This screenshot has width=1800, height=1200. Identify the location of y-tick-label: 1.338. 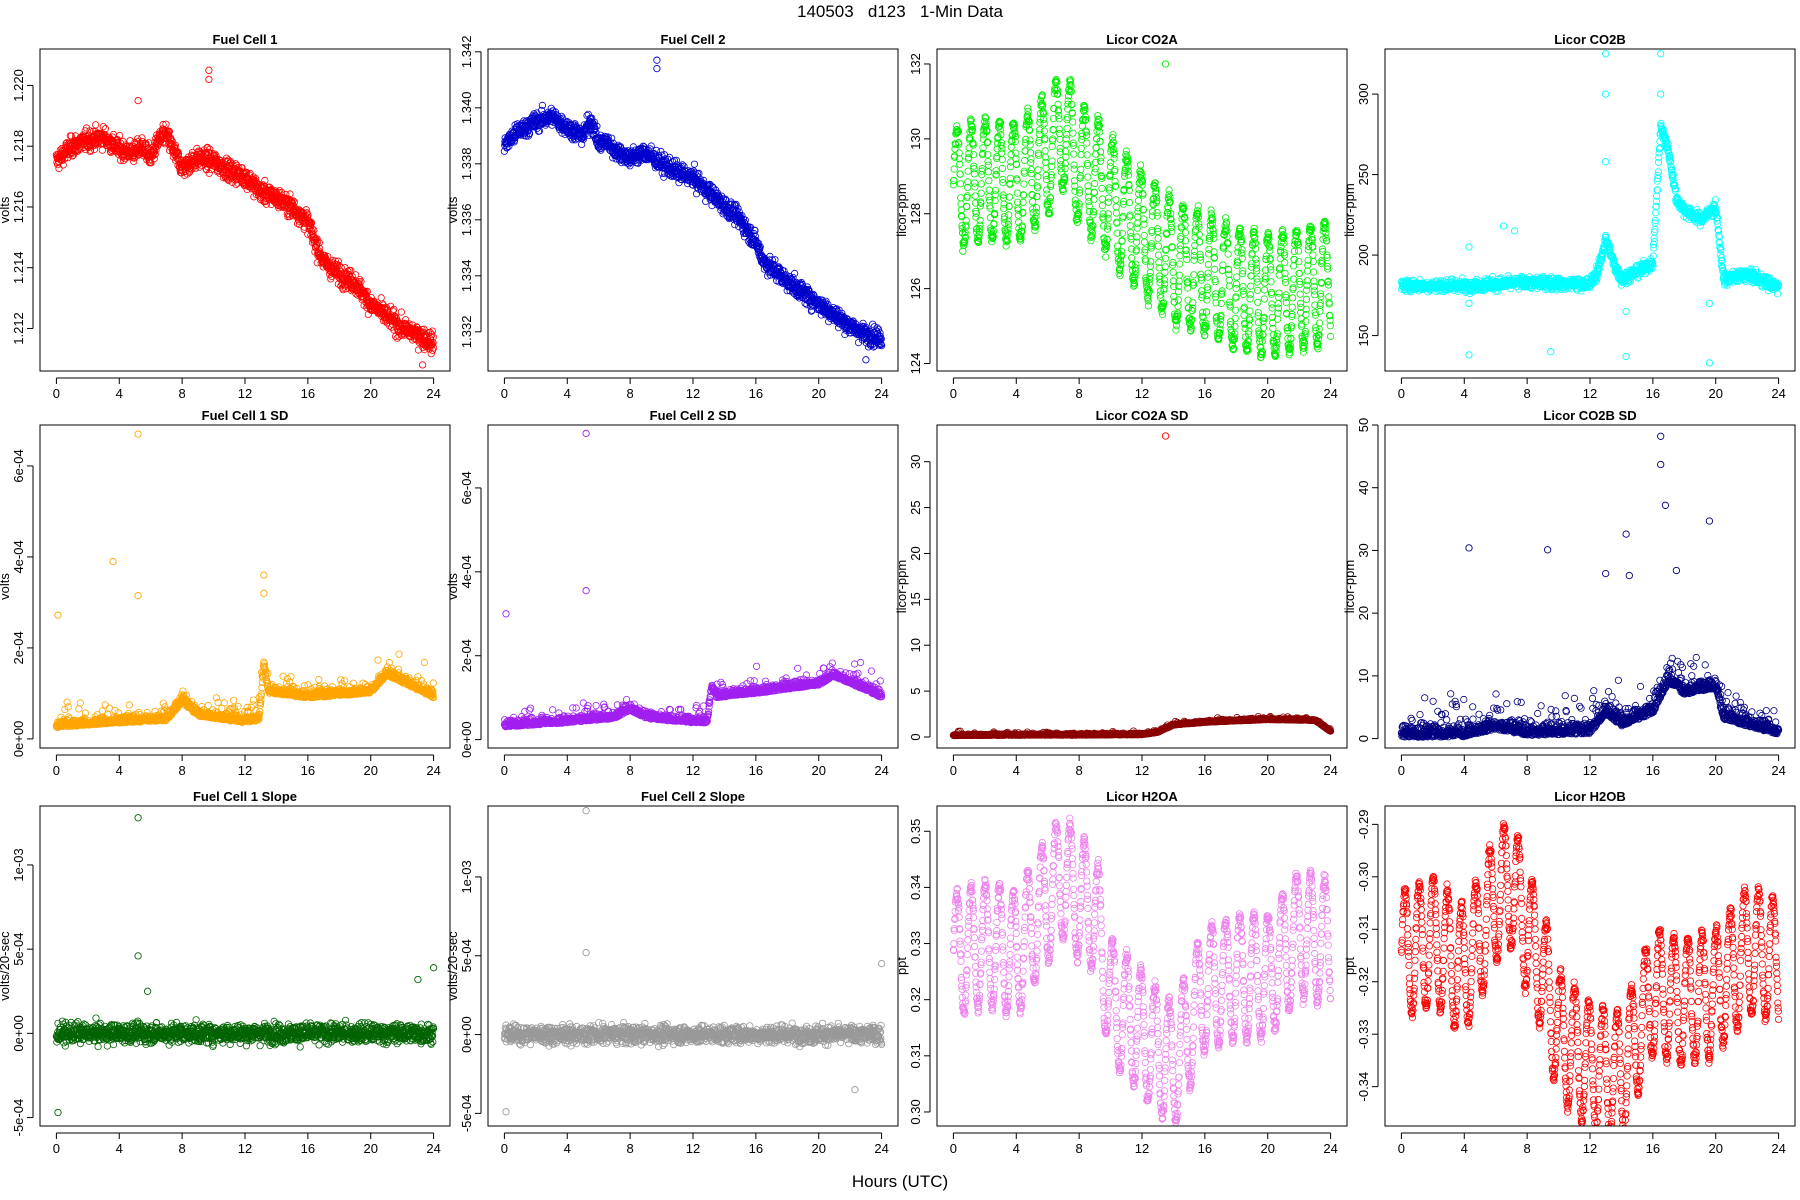
(466, 164).